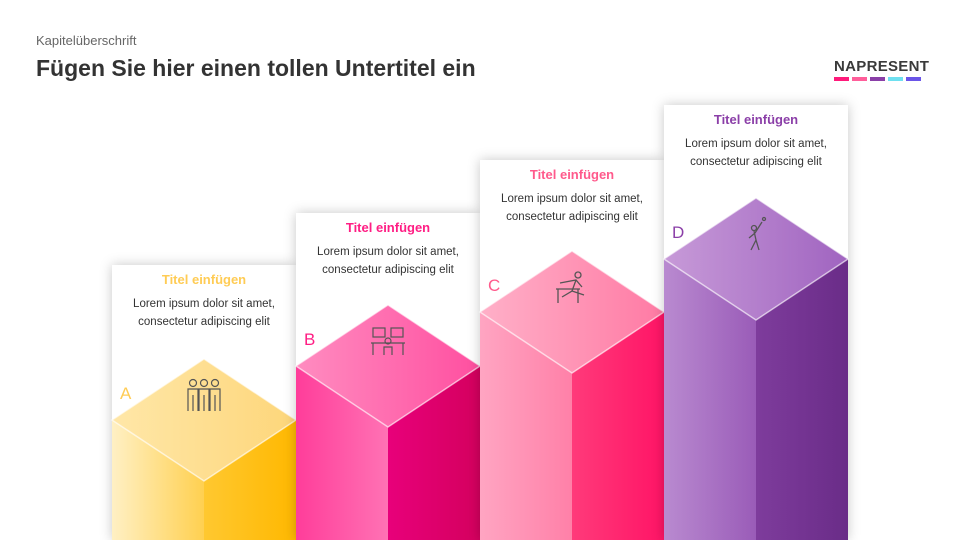  I want to click on step-letter: A, so click(126, 393).